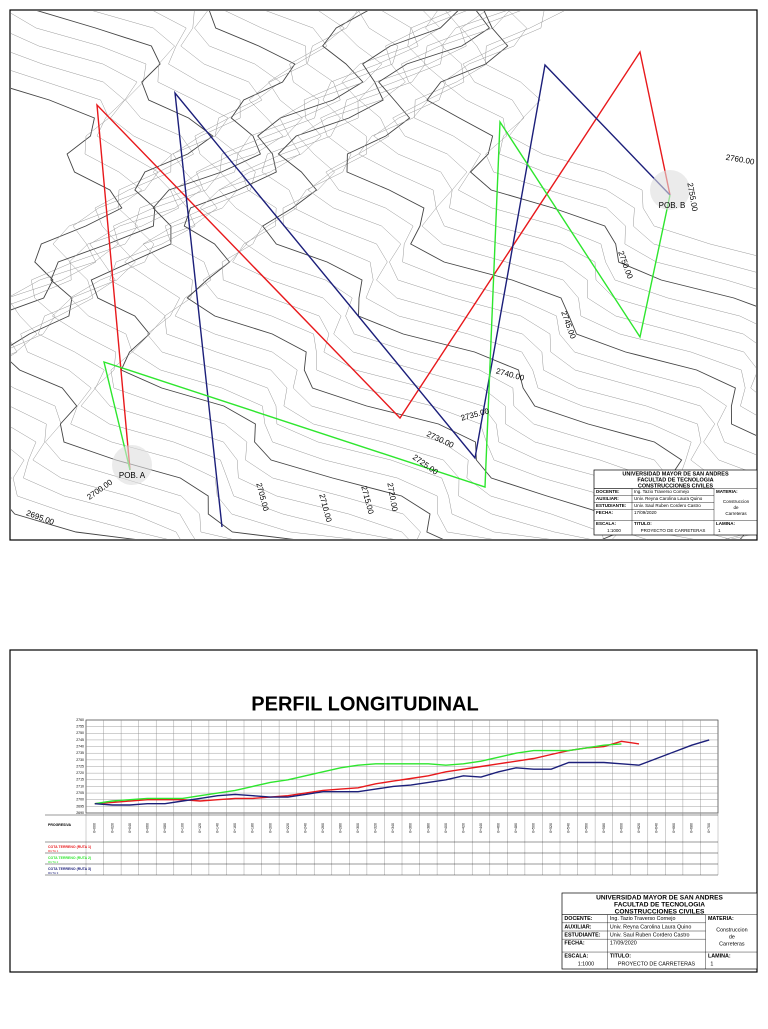 The height and width of the screenshot is (1029, 768). I want to click on y-tick-label: 2710, so click(80, 786).